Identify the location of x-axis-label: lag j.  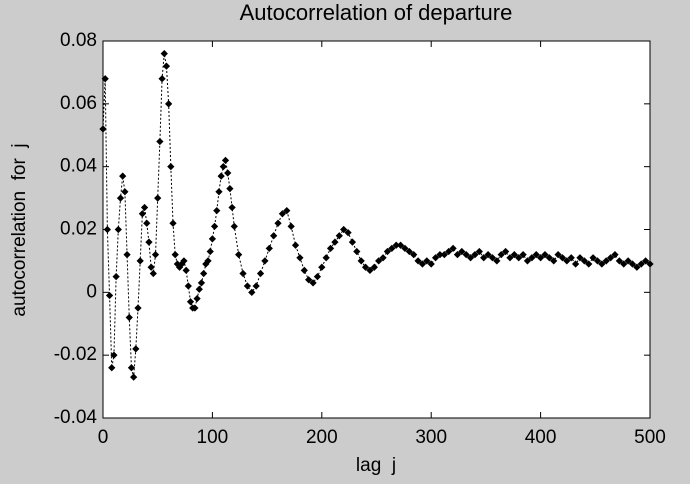
(376, 465).